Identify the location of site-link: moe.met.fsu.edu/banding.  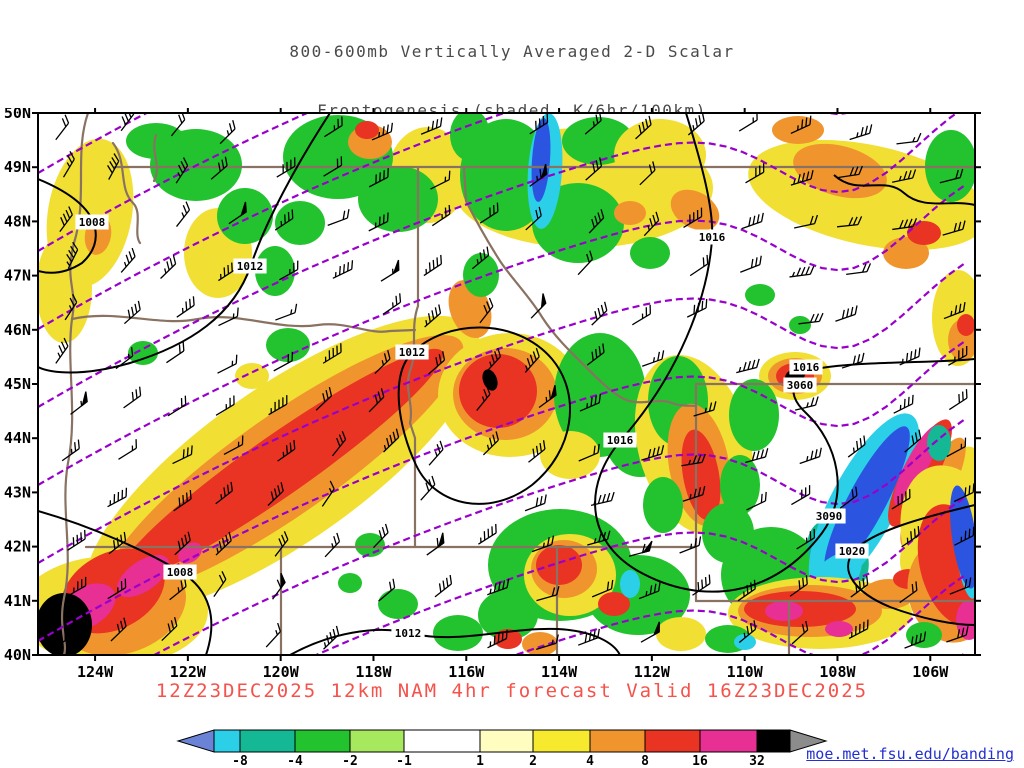
(910, 754).